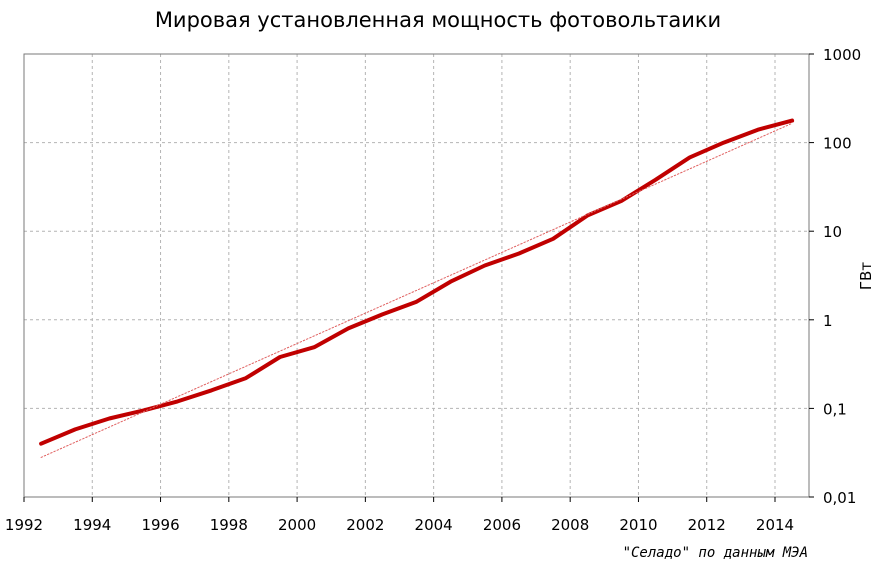  I want to click on x-tick-label: 2000, so click(297, 525).